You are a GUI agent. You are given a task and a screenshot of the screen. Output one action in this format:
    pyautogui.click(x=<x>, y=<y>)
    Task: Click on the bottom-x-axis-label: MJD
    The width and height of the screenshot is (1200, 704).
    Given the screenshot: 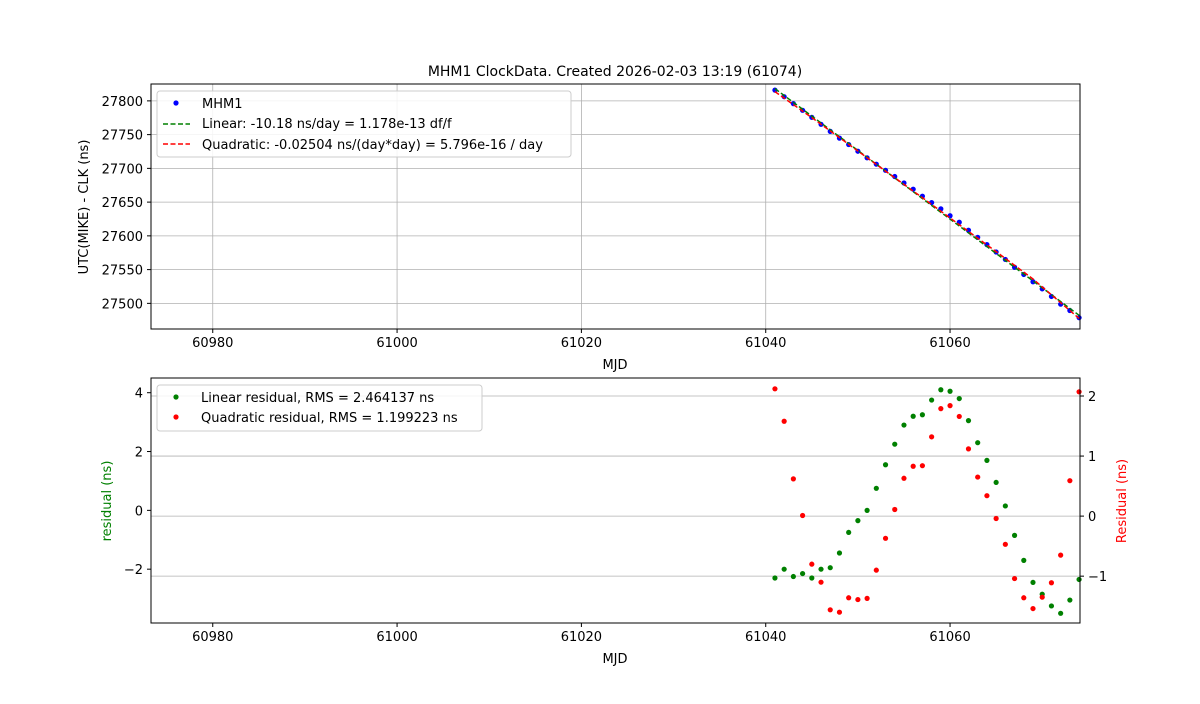 What is the action you would take?
    pyautogui.click(x=614, y=659)
    